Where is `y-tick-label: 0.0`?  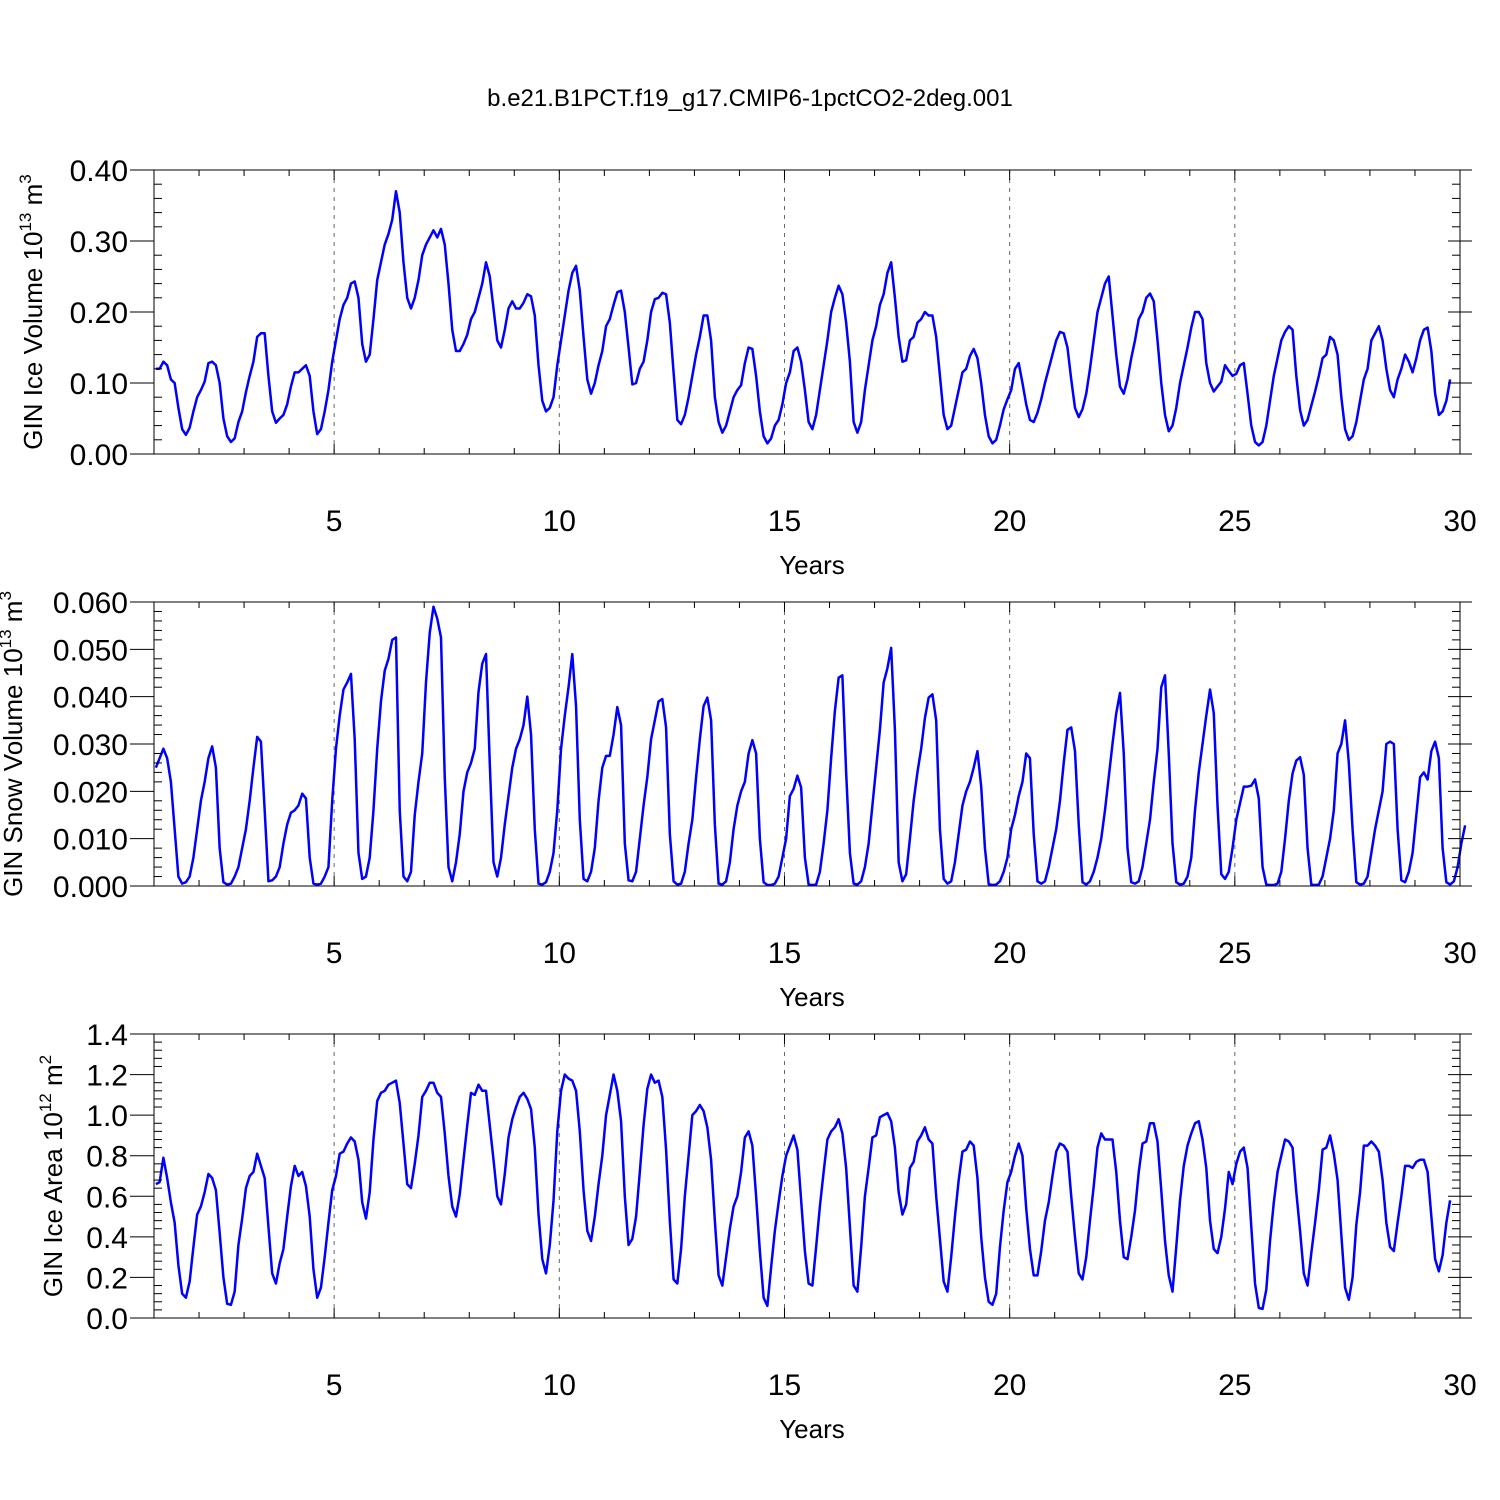
y-tick-label: 0.0 is located at coordinates (107, 1319).